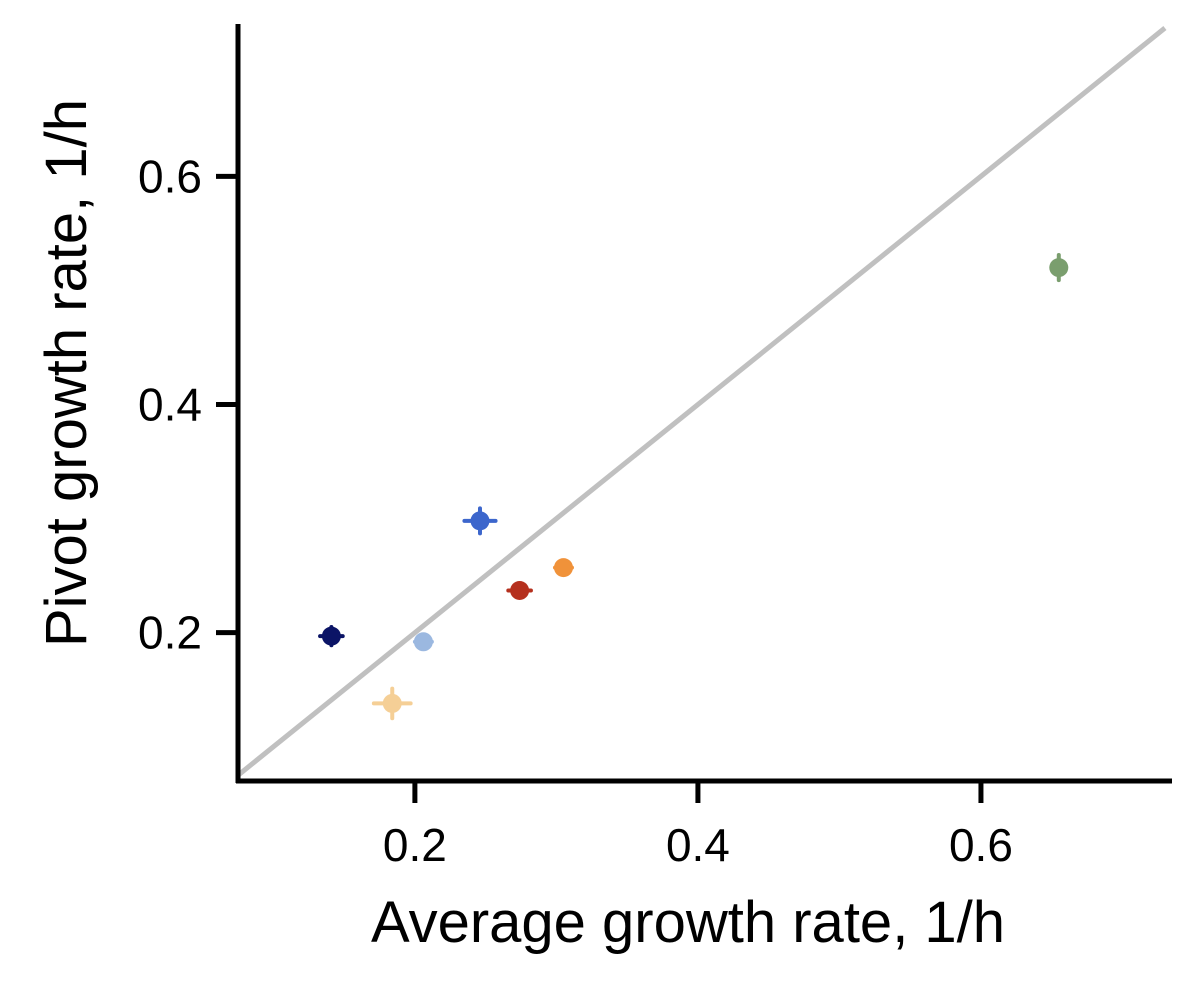  What do you see at coordinates (170, 405) in the screenshot?
I see `y-tick-label: 0.4` at bounding box center [170, 405].